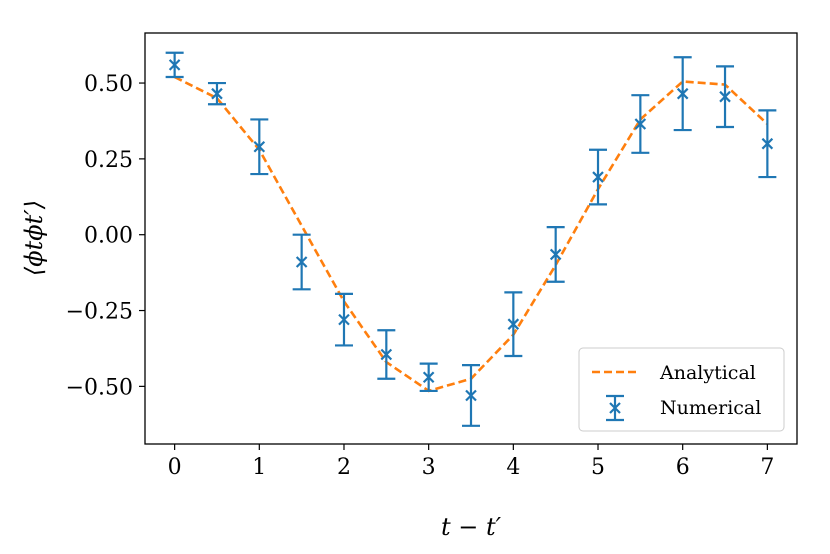 The height and width of the screenshot is (554, 830). What do you see at coordinates (471, 462) in the screenshot?
I see `x-axis: 0 1 2 3 4 5 6 7` at bounding box center [471, 462].